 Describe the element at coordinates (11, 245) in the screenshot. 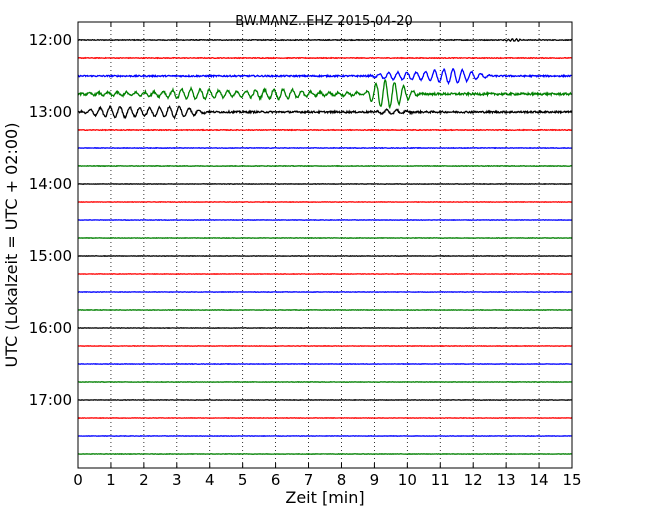

I see `y-axis-label: UTC (Lokalzeit = UTC + 02:00)` at that location.